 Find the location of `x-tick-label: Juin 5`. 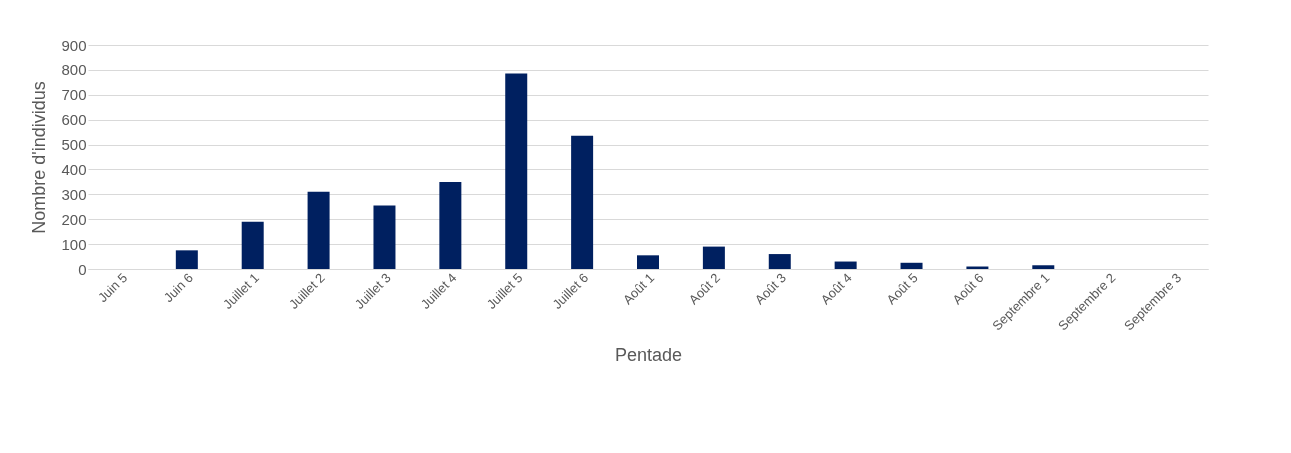

x-tick-label: Juin 5 is located at coordinates (112, 288).